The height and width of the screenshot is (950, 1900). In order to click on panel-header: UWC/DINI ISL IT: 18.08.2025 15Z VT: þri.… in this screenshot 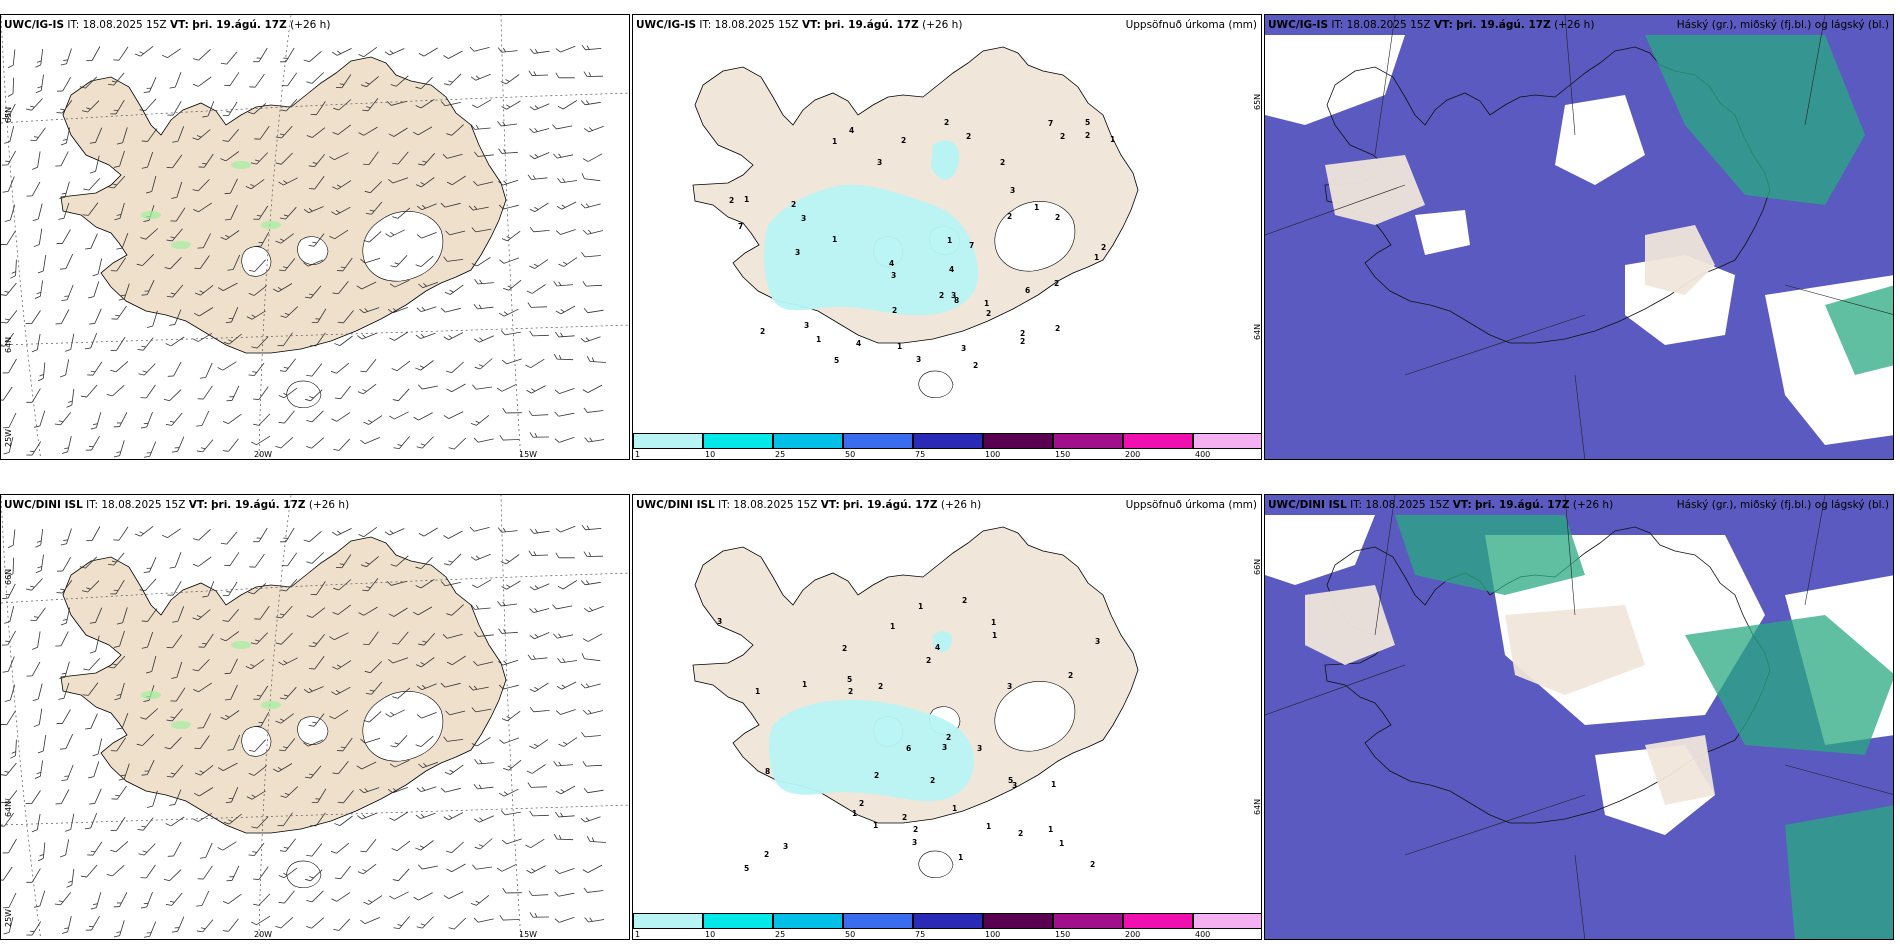, I will do `click(1441, 505)`.